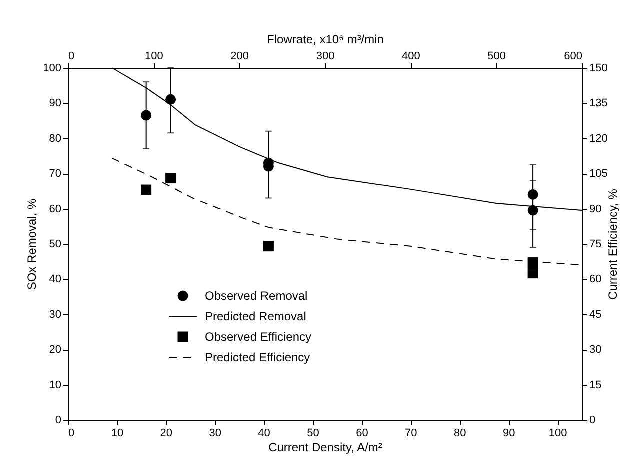 The image size is (642, 474). Describe the element at coordinates (313, 434) in the screenshot. I see `x-tick-label: 50` at that location.